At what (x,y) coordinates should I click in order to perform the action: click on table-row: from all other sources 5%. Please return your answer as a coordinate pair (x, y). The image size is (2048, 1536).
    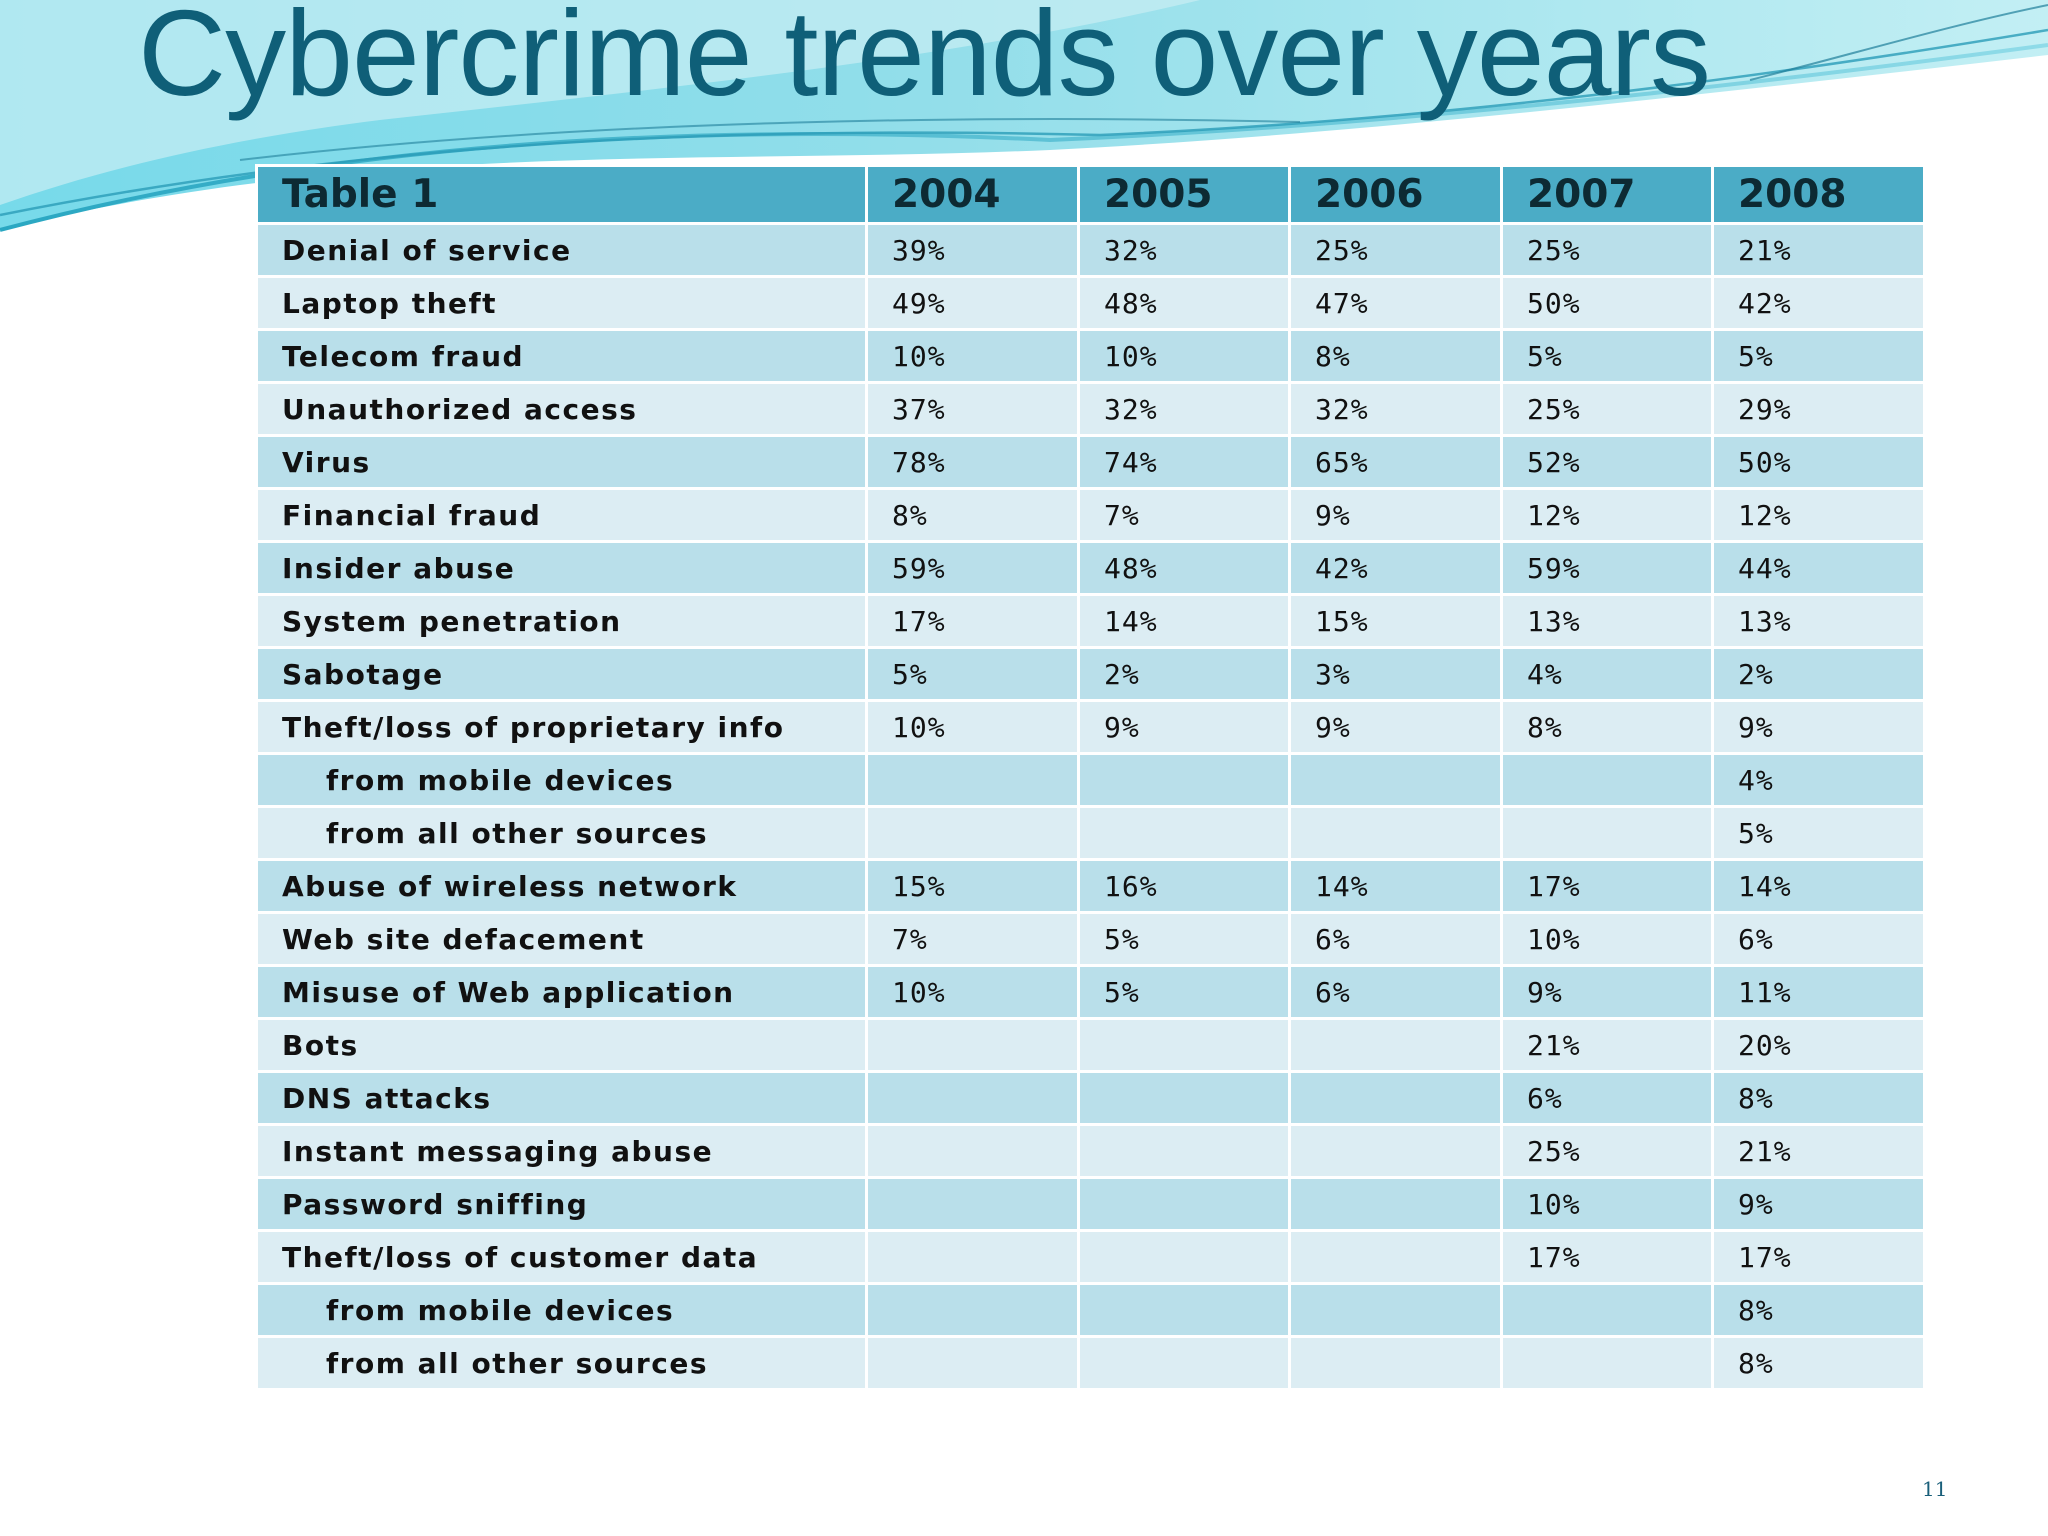
    Looking at the image, I should click on (1090, 833).